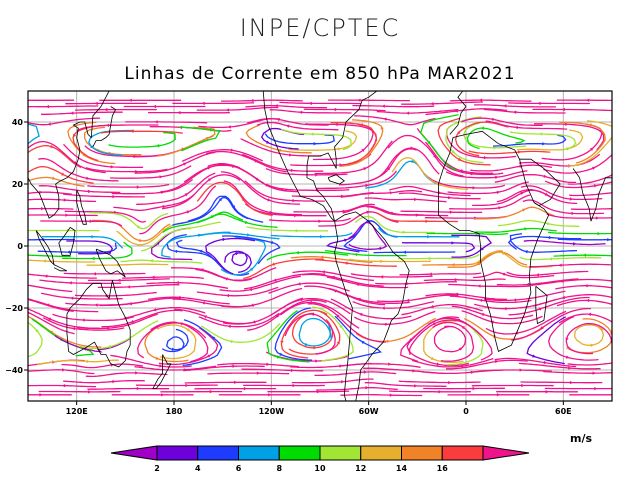 The width and height of the screenshot is (640, 494). What do you see at coordinates (134, 453) in the screenshot?
I see `colorbar-low-arrow` at bounding box center [134, 453].